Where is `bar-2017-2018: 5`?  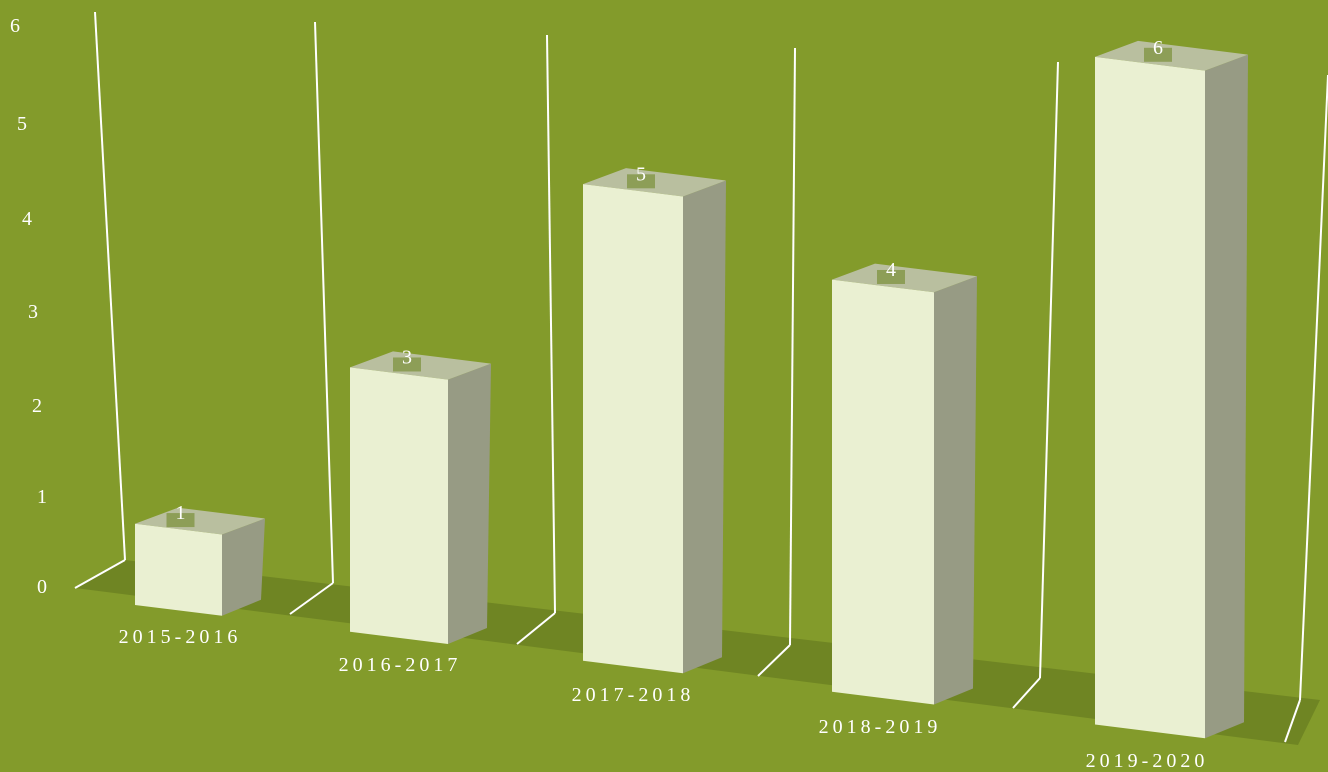
bar-2017-2018: 5 is located at coordinates (654, 418).